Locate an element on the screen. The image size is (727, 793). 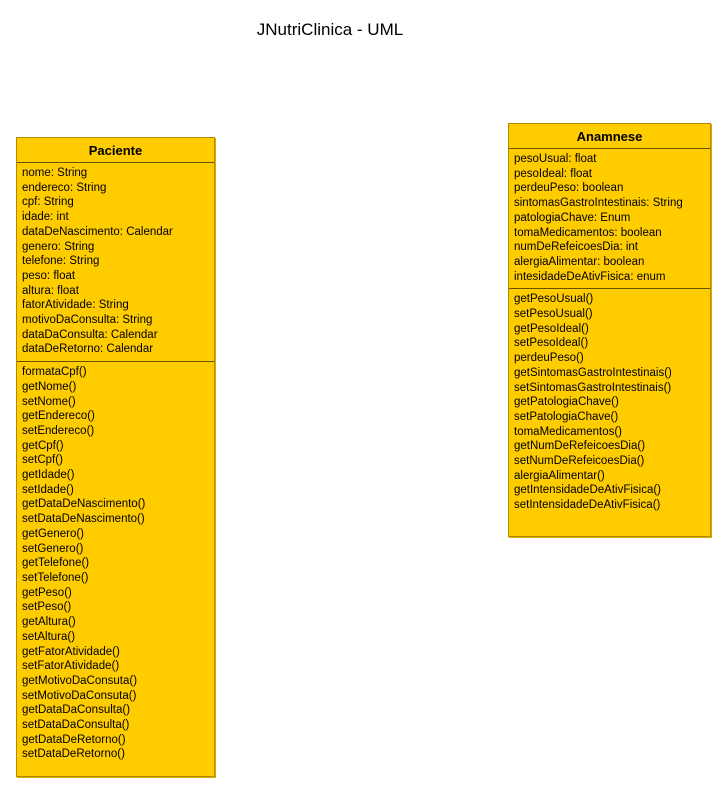
method-item: formataCpf() is located at coordinates (54, 372).